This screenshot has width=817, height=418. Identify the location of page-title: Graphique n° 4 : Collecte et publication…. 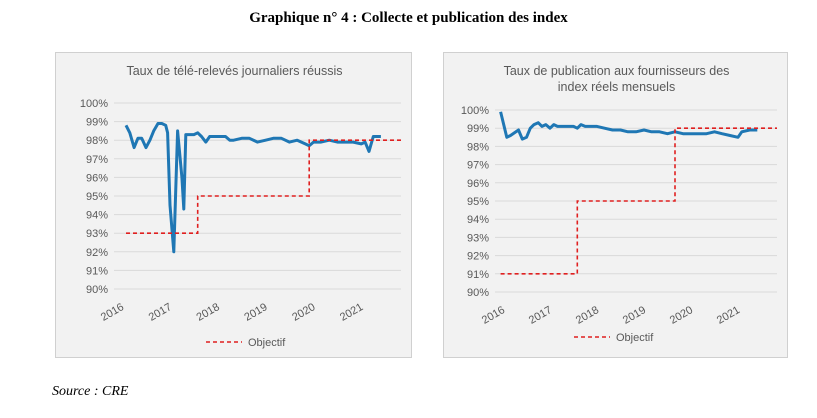
(408, 18).